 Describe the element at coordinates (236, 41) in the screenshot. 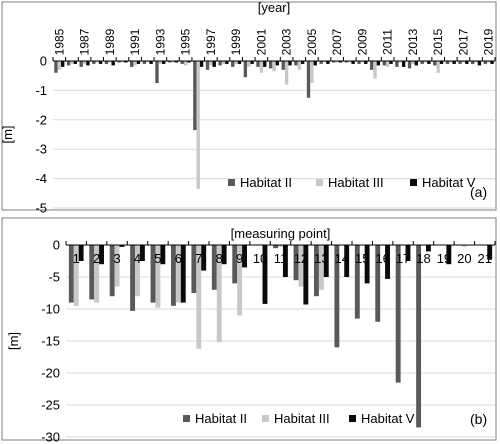

I see `x-tick-label: 1999` at that location.